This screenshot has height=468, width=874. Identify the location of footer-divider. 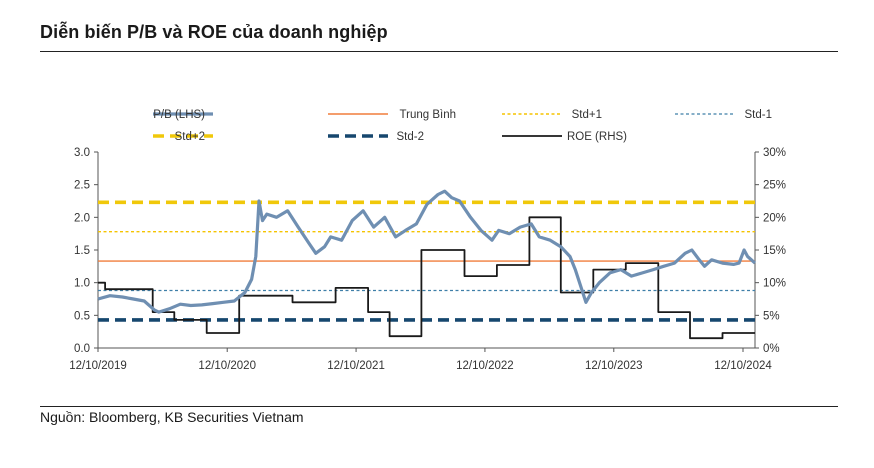
(439, 406).